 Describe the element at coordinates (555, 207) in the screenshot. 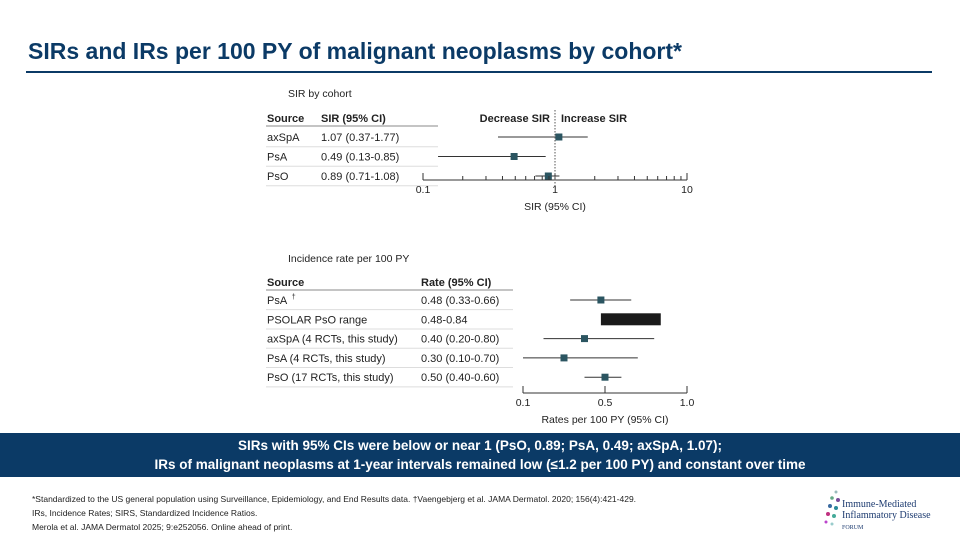

I see `x-axis-label: SIR (95% CI)` at that location.